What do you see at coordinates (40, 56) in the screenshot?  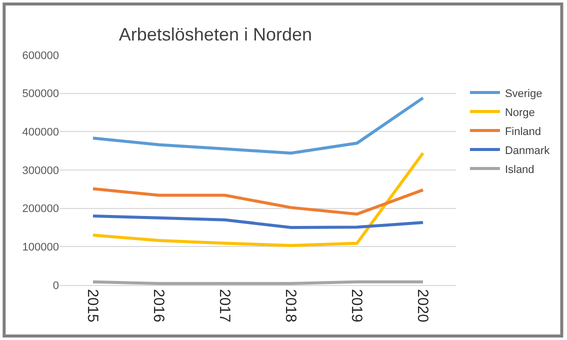 I see `y-tick-label: 600000` at bounding box center [40, 56].